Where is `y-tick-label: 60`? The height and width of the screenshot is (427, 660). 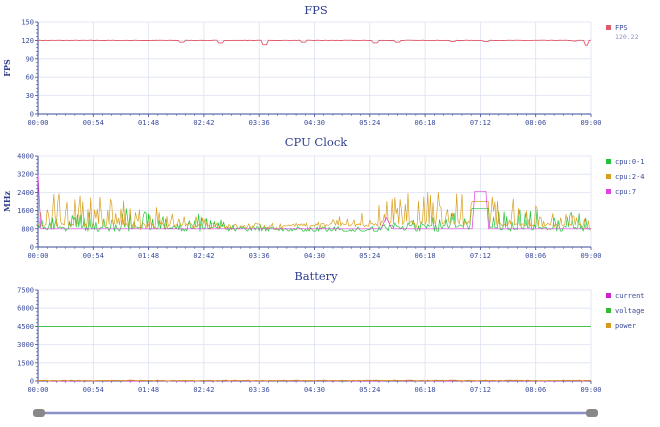 y-tick-label: 60 is located at coordinates (30, 78).